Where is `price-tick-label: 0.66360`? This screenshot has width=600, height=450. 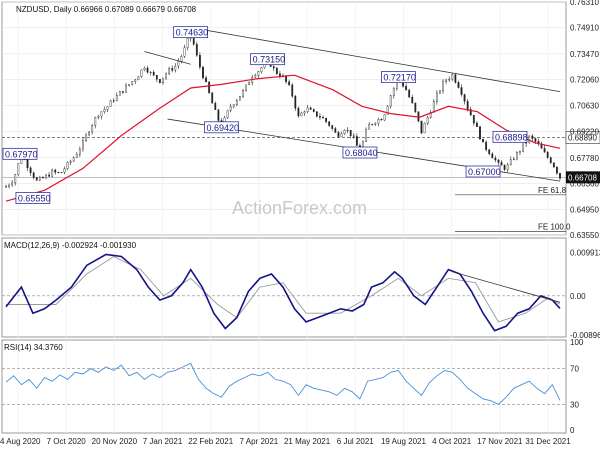 price-tick-label: 0.66360 is located at coordinates (584, 184).